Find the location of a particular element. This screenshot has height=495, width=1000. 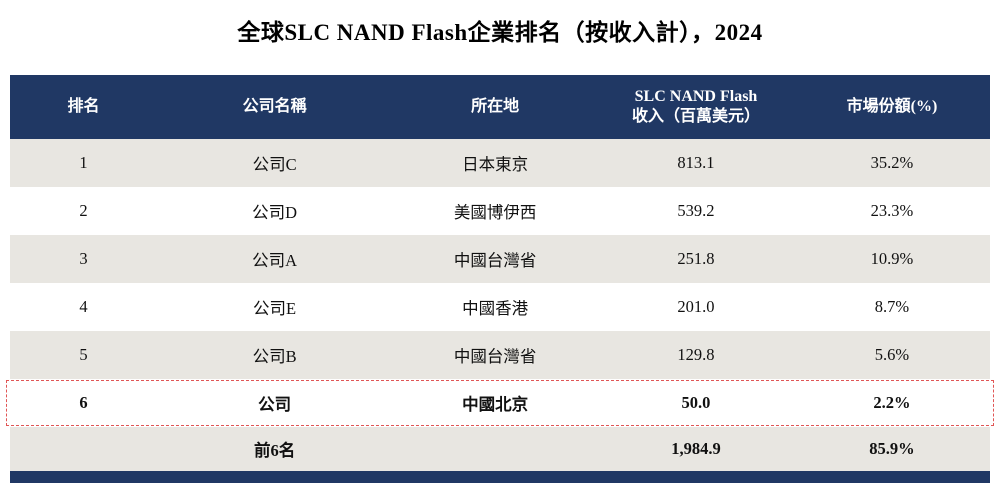

cell-revenue: 539.2 is located at coordinates (696, 210).